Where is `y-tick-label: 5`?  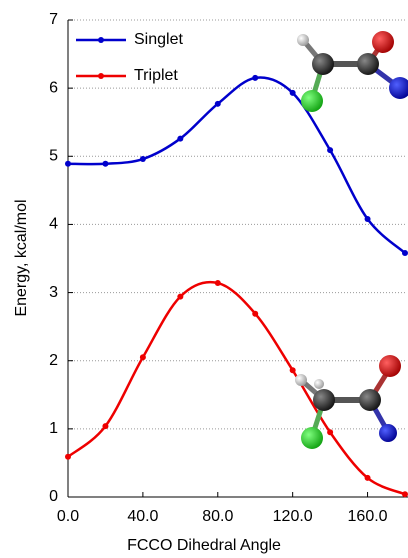 y-tick-label: 5 is located at coordinates (53, 156).